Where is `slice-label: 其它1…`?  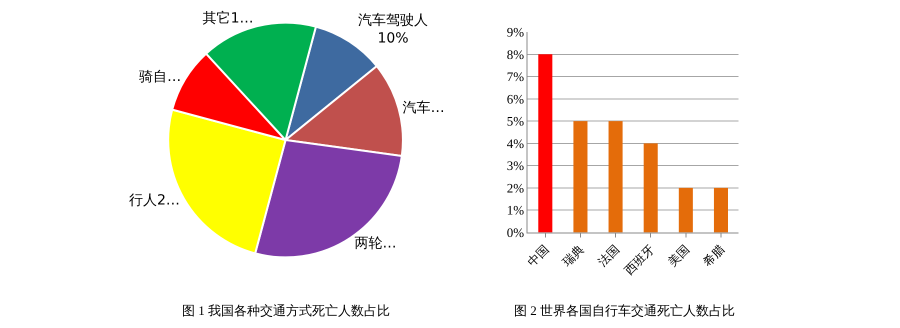 slice-label: 其它1… is located at coordinates (228, 18).